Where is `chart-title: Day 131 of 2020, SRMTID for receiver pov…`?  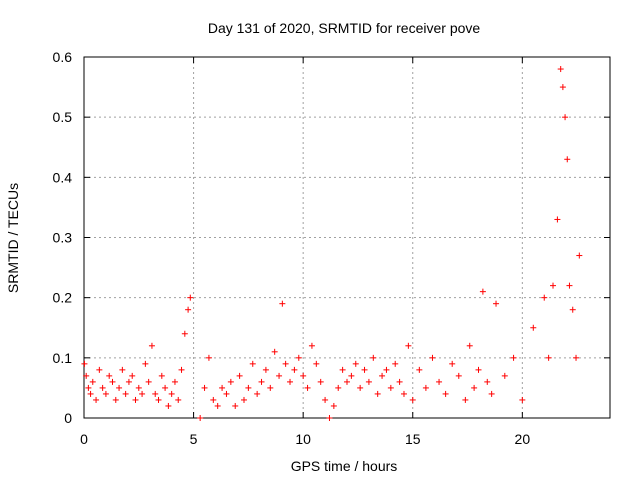
chart-title: Day 131 of 2020, SRMTID for receiver pov… is located at coordinates (344, 28).